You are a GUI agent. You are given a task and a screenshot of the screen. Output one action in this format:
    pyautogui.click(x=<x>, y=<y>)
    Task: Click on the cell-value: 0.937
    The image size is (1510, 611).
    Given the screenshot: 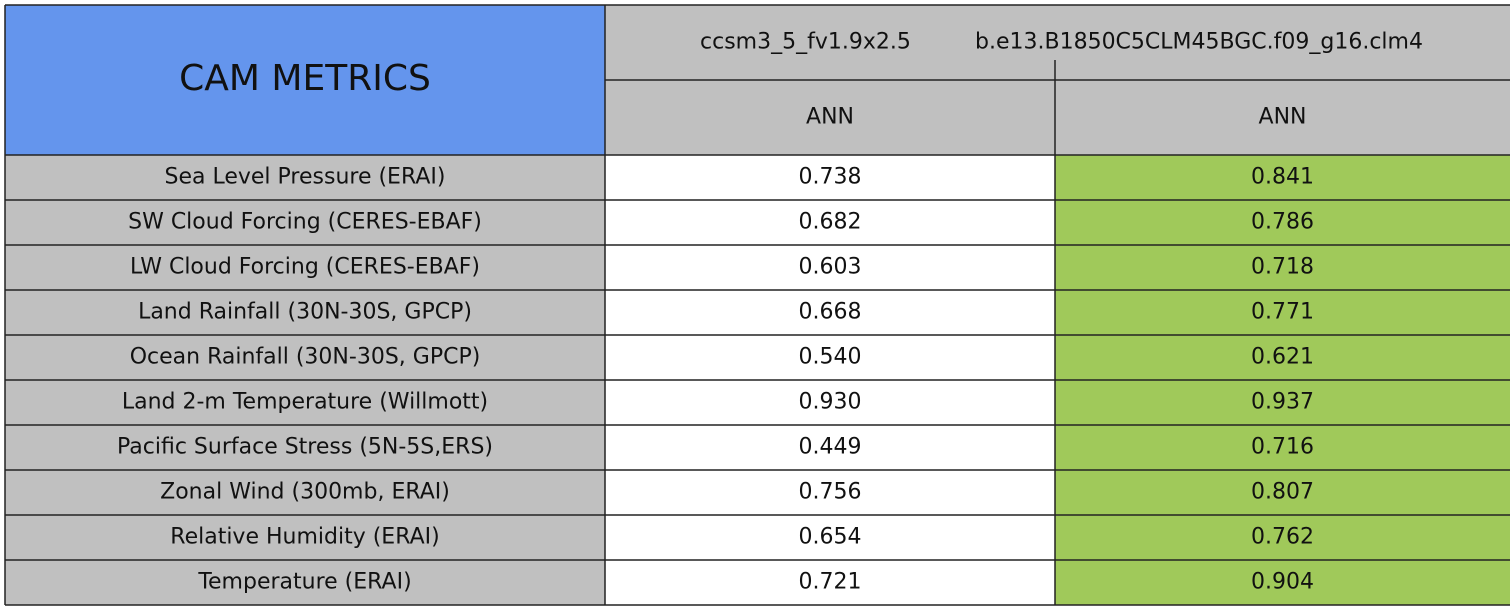 What is the action you would take?
    pyautogui.click(x=1282, y=402)
    